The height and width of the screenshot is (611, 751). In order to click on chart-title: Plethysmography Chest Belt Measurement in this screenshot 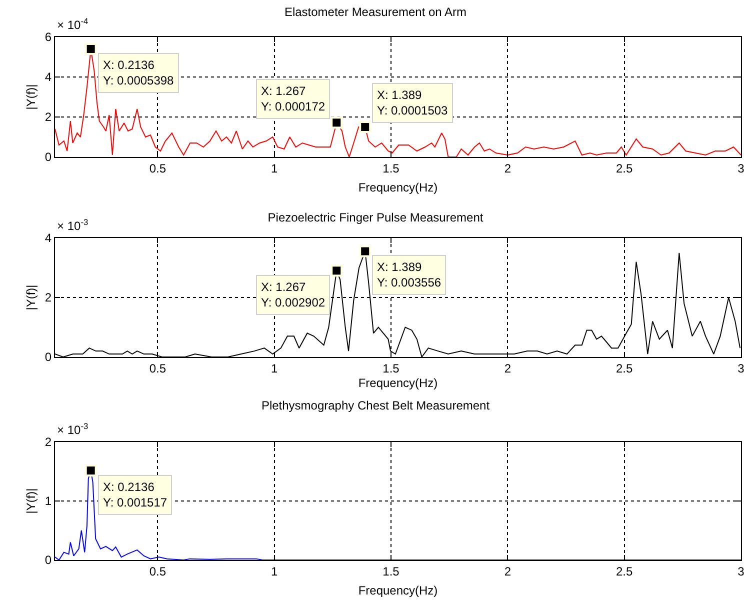, I will do `click(375, 405)`.